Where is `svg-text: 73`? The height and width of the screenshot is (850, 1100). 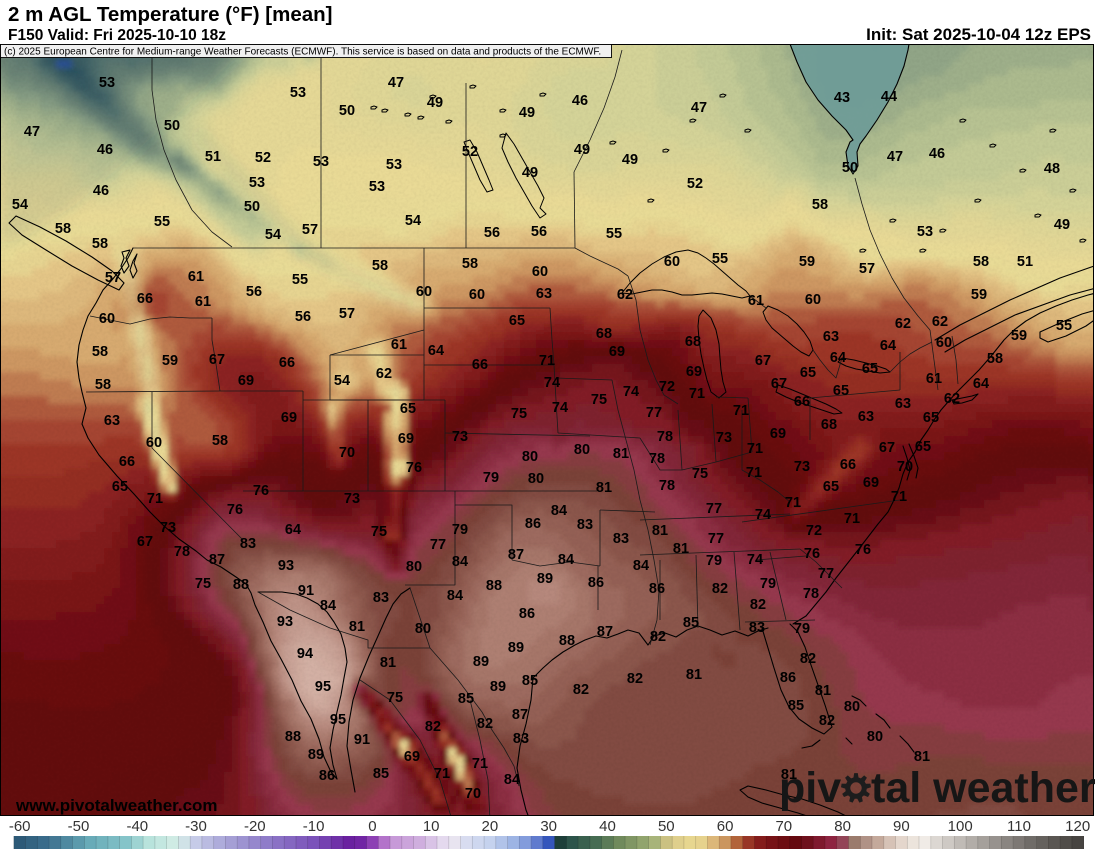
svg-text: 73 is located at coordinates (352, 499).